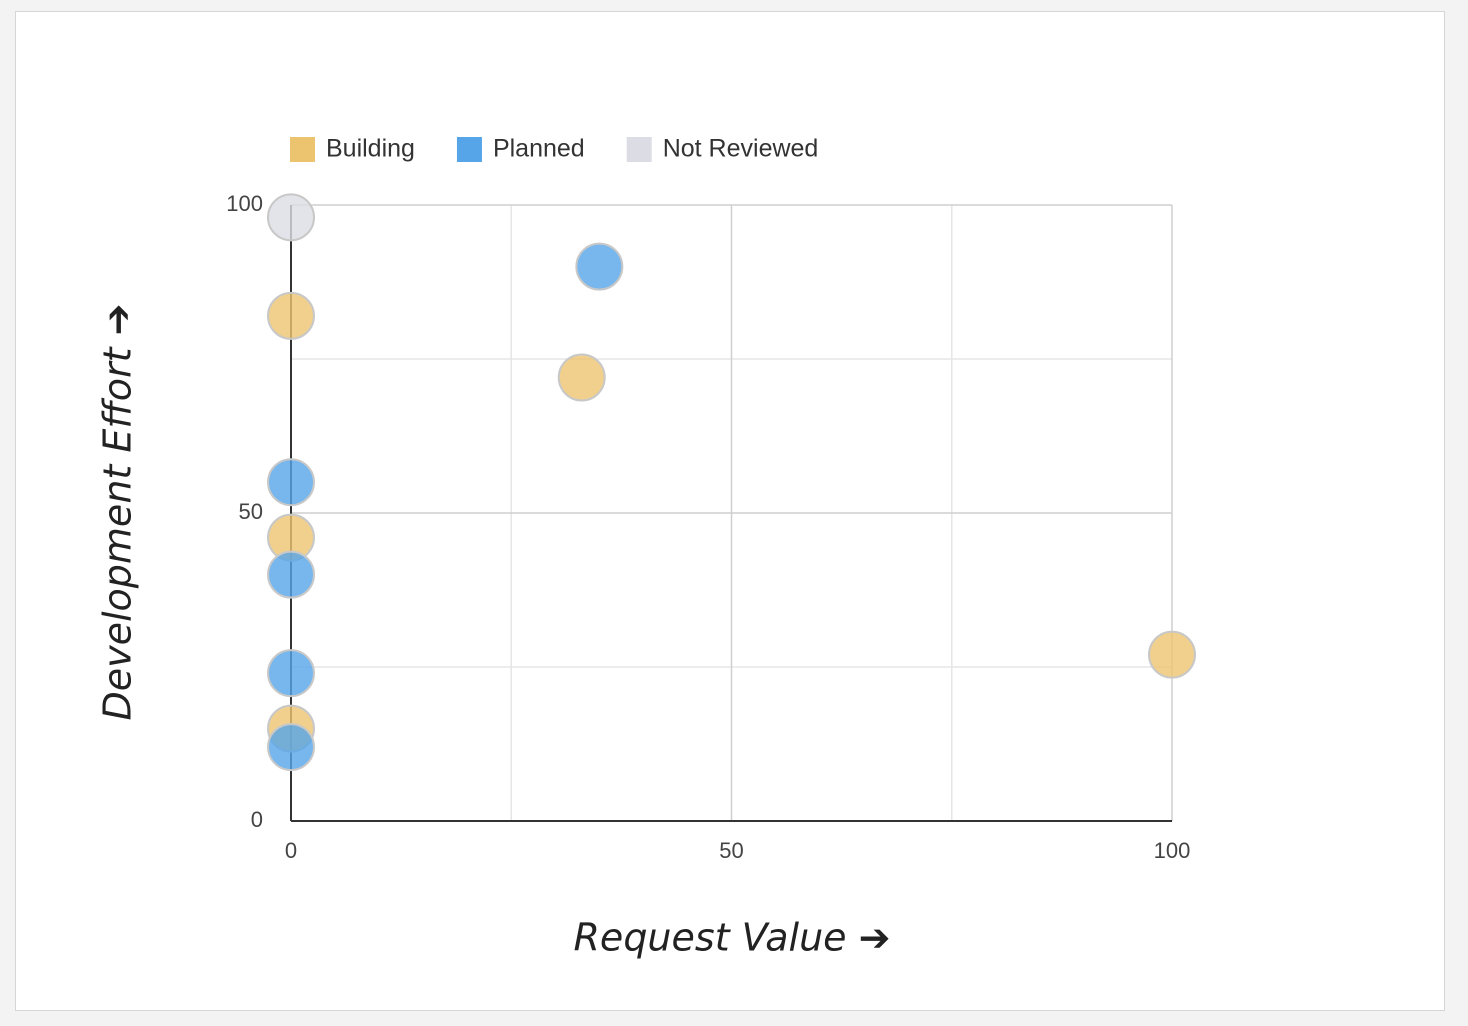  What do you see at coordinates (257, 819) in the screenshot?
I see `y-tick-label: 0` at bounding box center [257, 819].